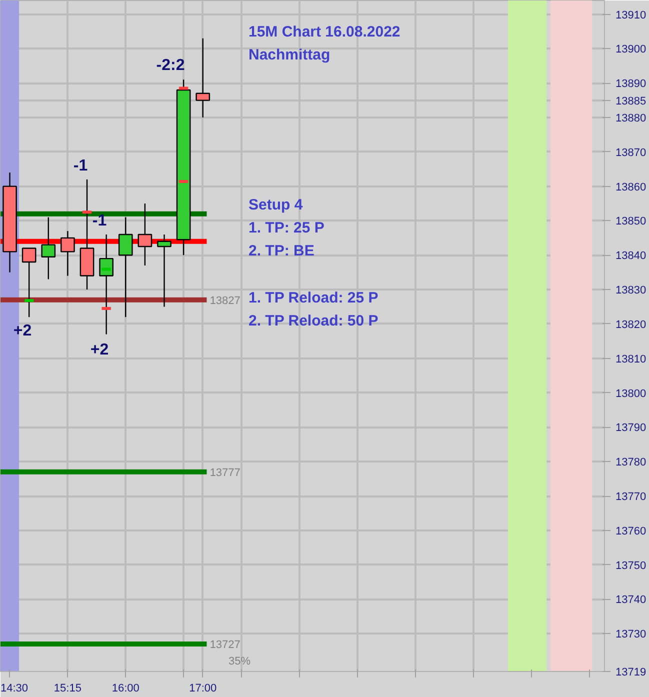 This screenshot has height=697, width=649. What do you see at coordinates (203, 688) in the screenshot?
I see `x-tick-label: 17:00` at bounding box center [203, 688].